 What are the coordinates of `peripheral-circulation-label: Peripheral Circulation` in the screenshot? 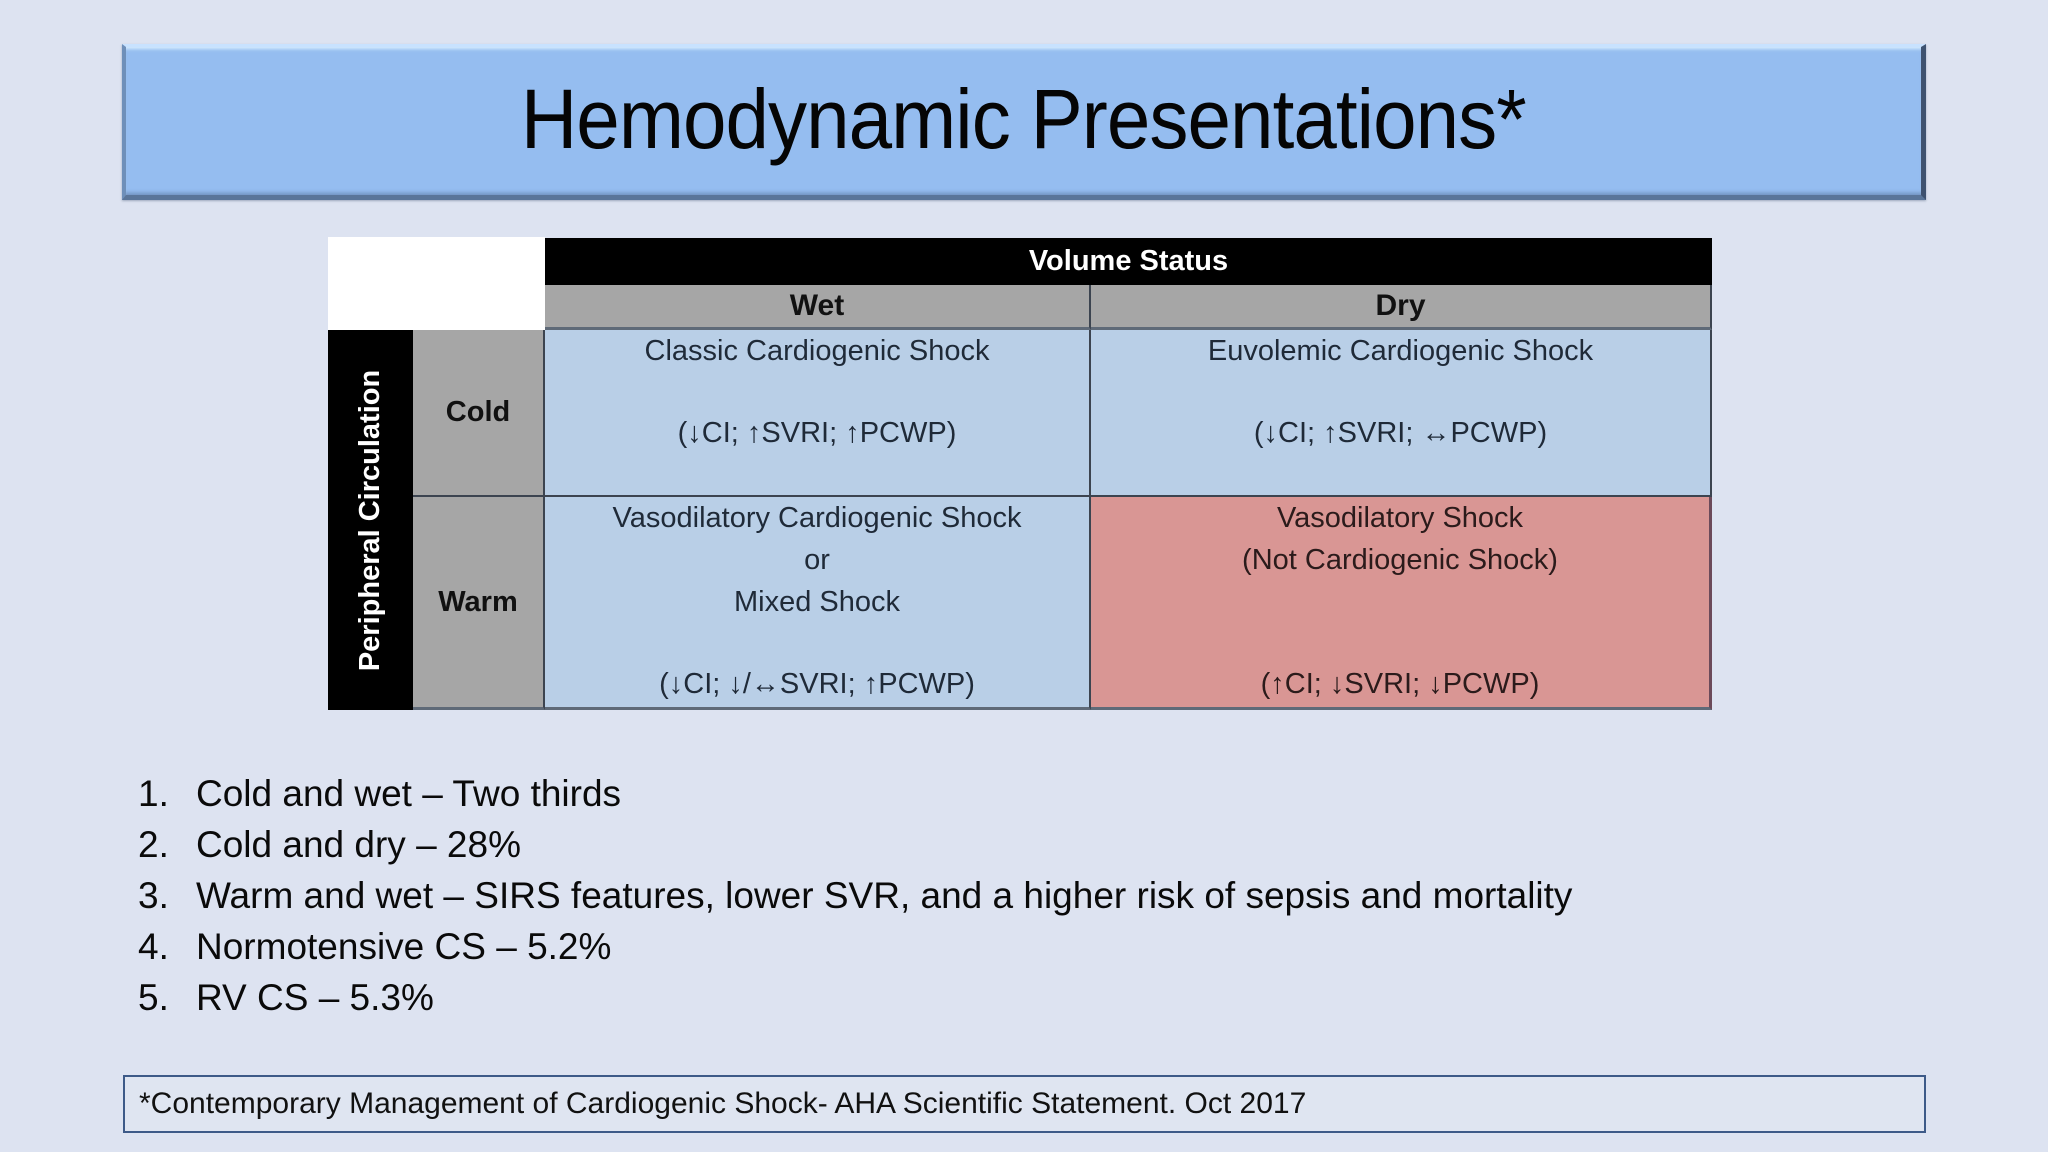 It's located at (370, 520).